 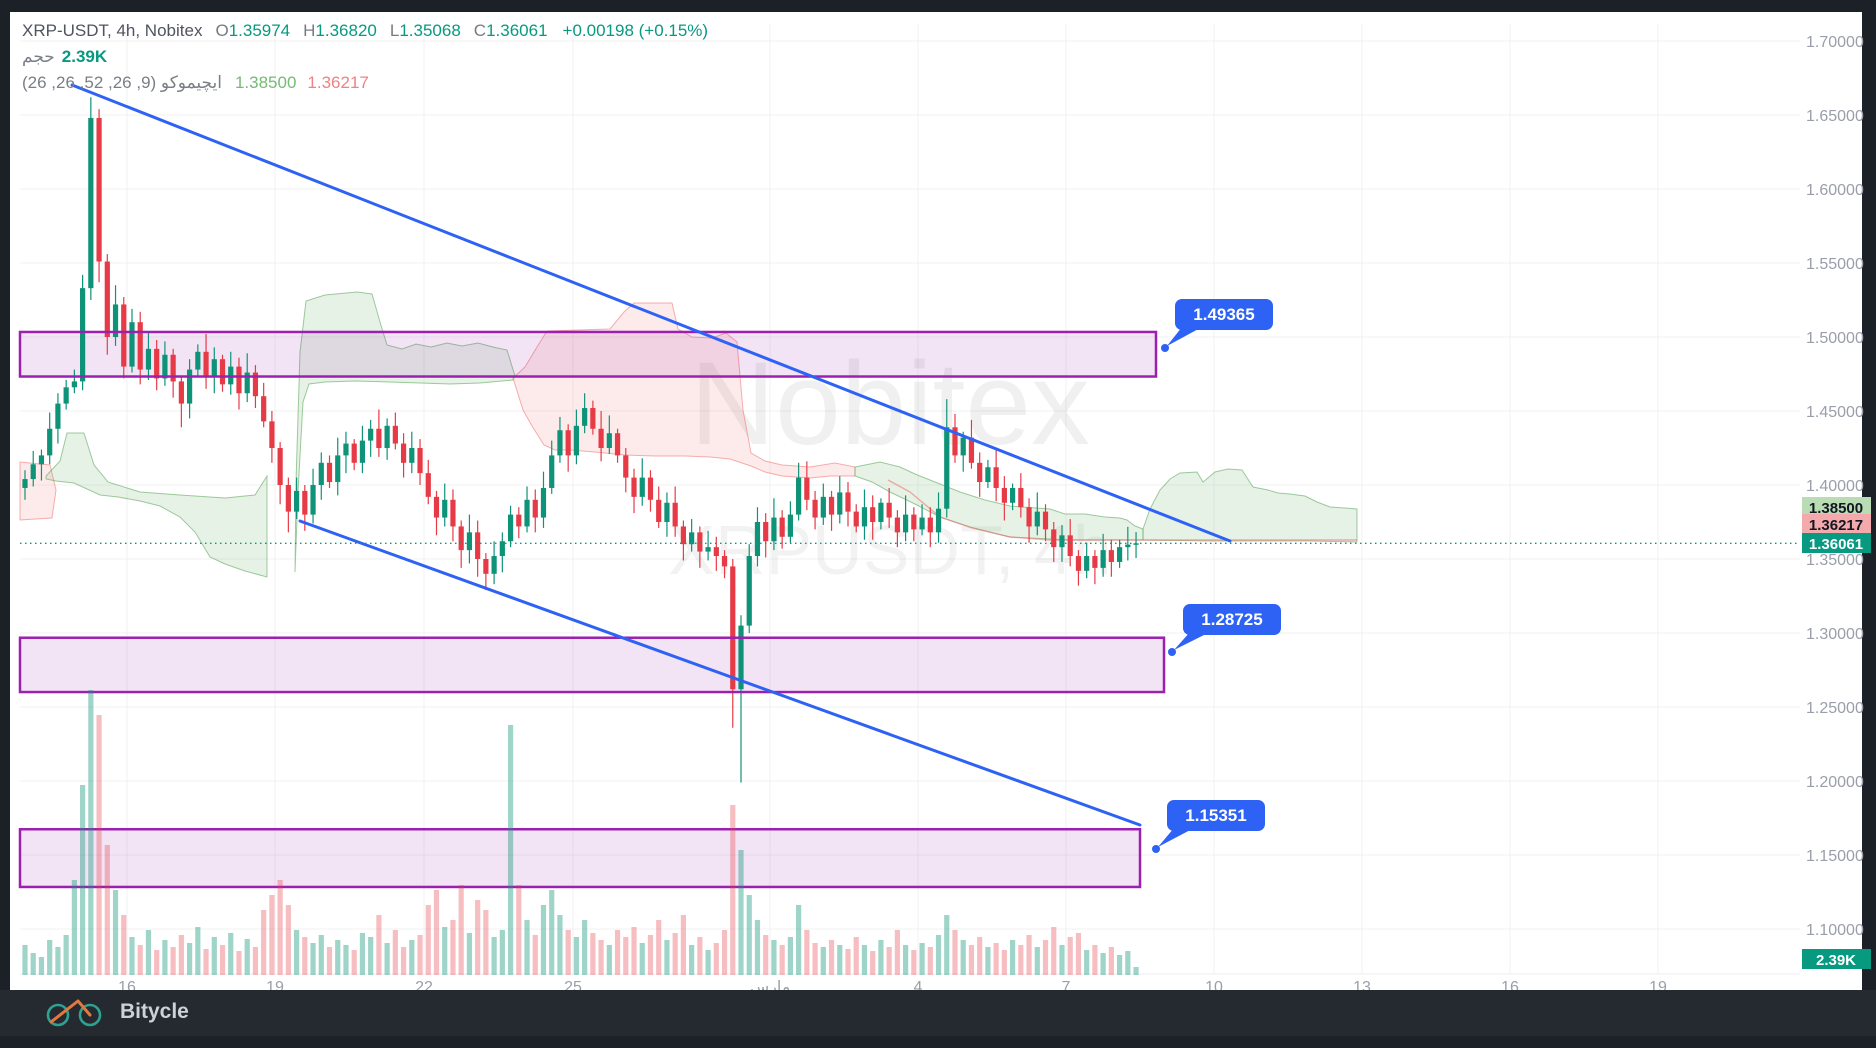 I want to click on price-callout: 1.15351, so click(x=1208, y=826).